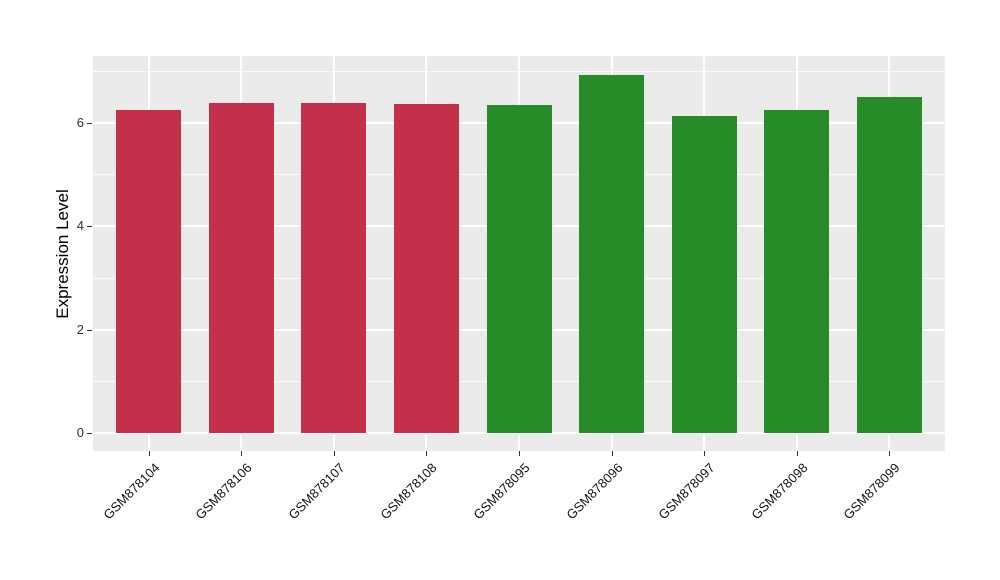 This screenshot has width=1000, height=580. I want to click on y-tick-label: 4, so click(80, 226).